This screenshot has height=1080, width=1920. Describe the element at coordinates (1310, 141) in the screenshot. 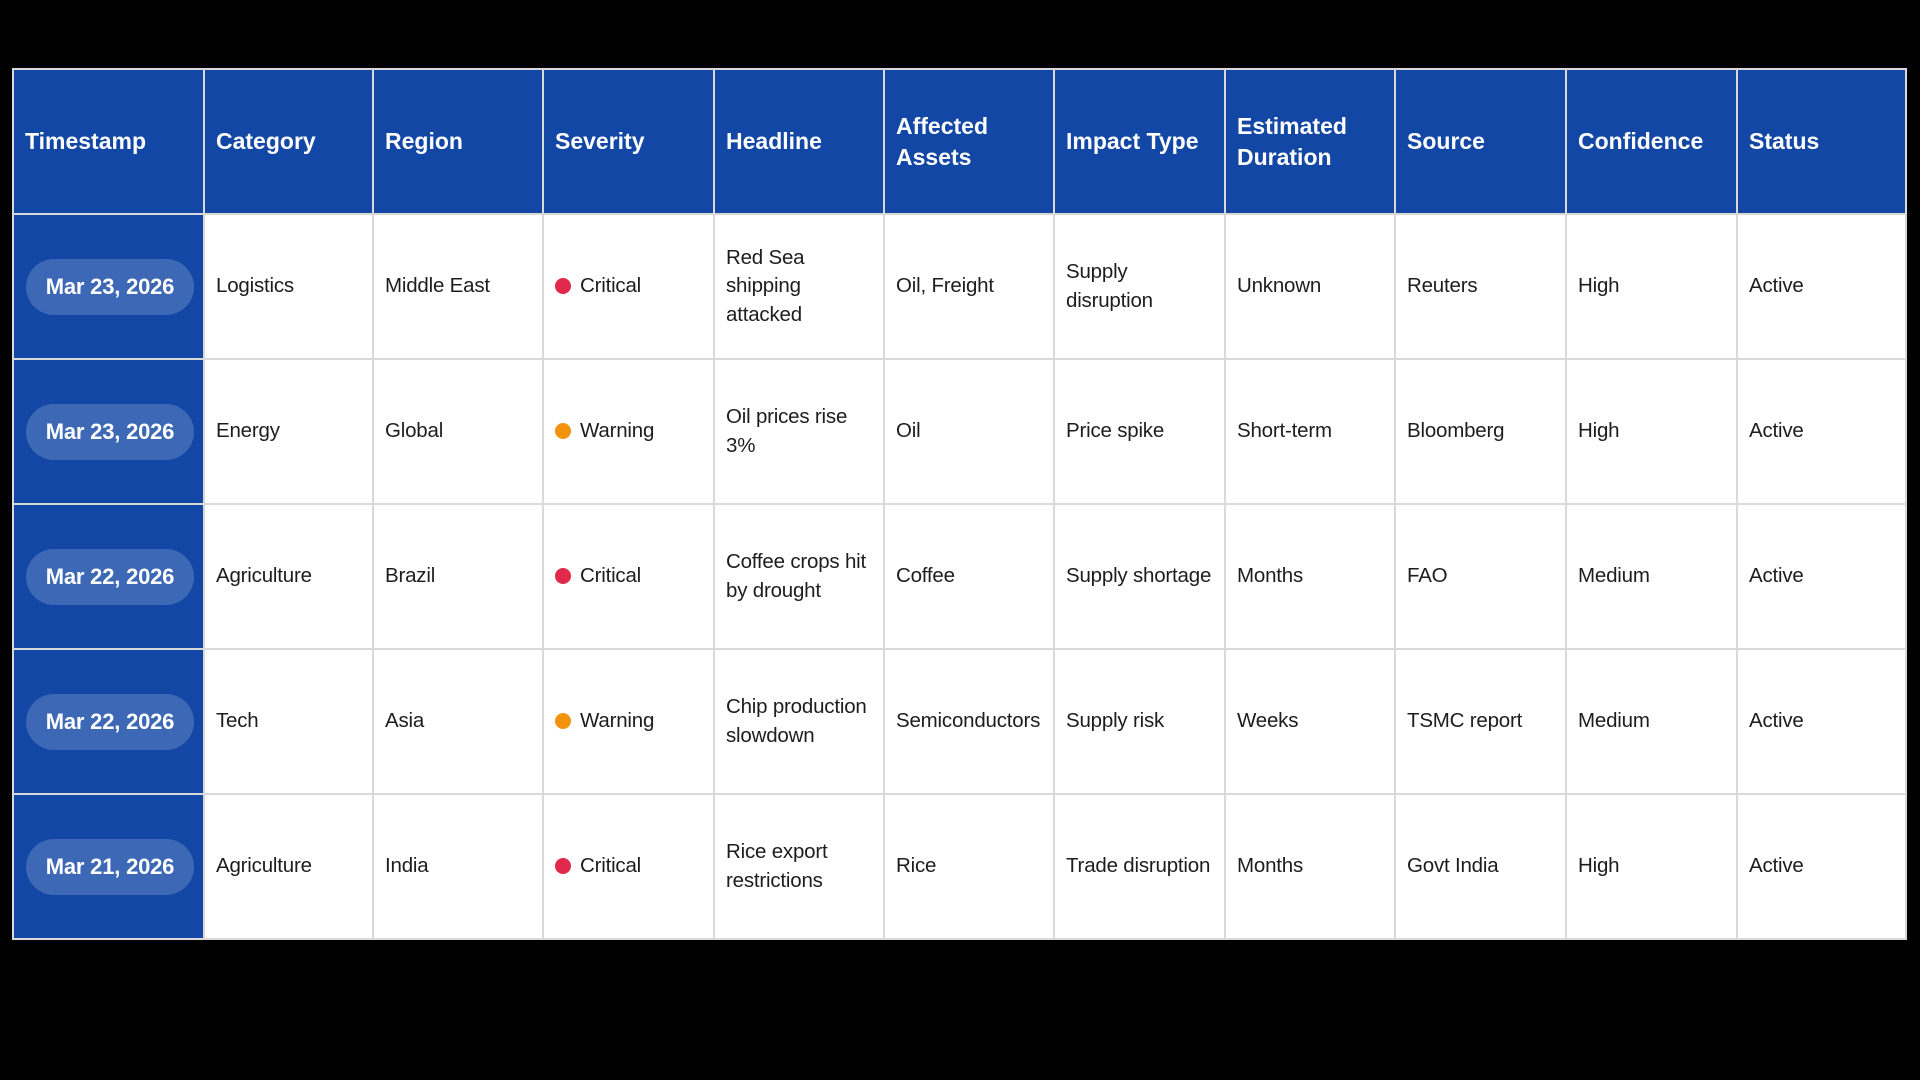

I see `column-header-estimated-duration: Estimated Duration` at that location.